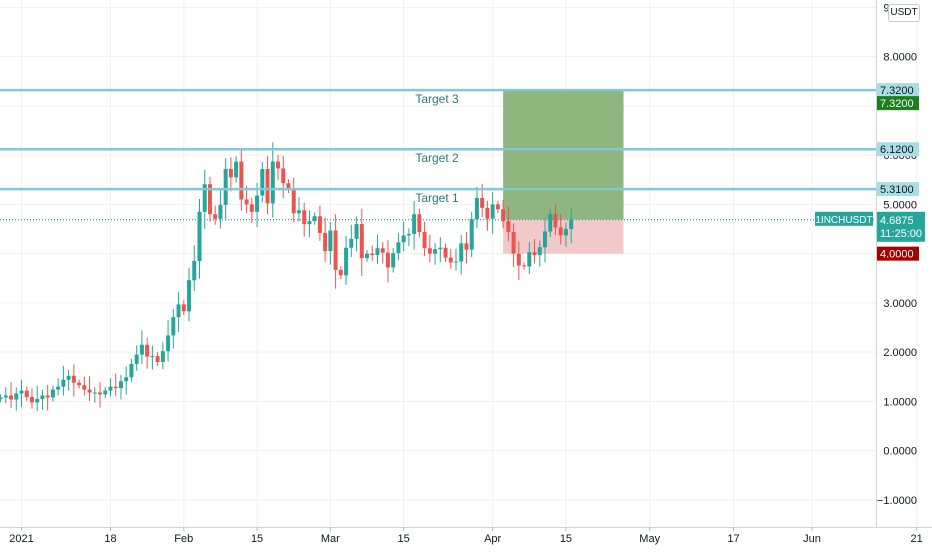  I want to click on symbol-label: 1INCHUSDT, so click(843, 220).